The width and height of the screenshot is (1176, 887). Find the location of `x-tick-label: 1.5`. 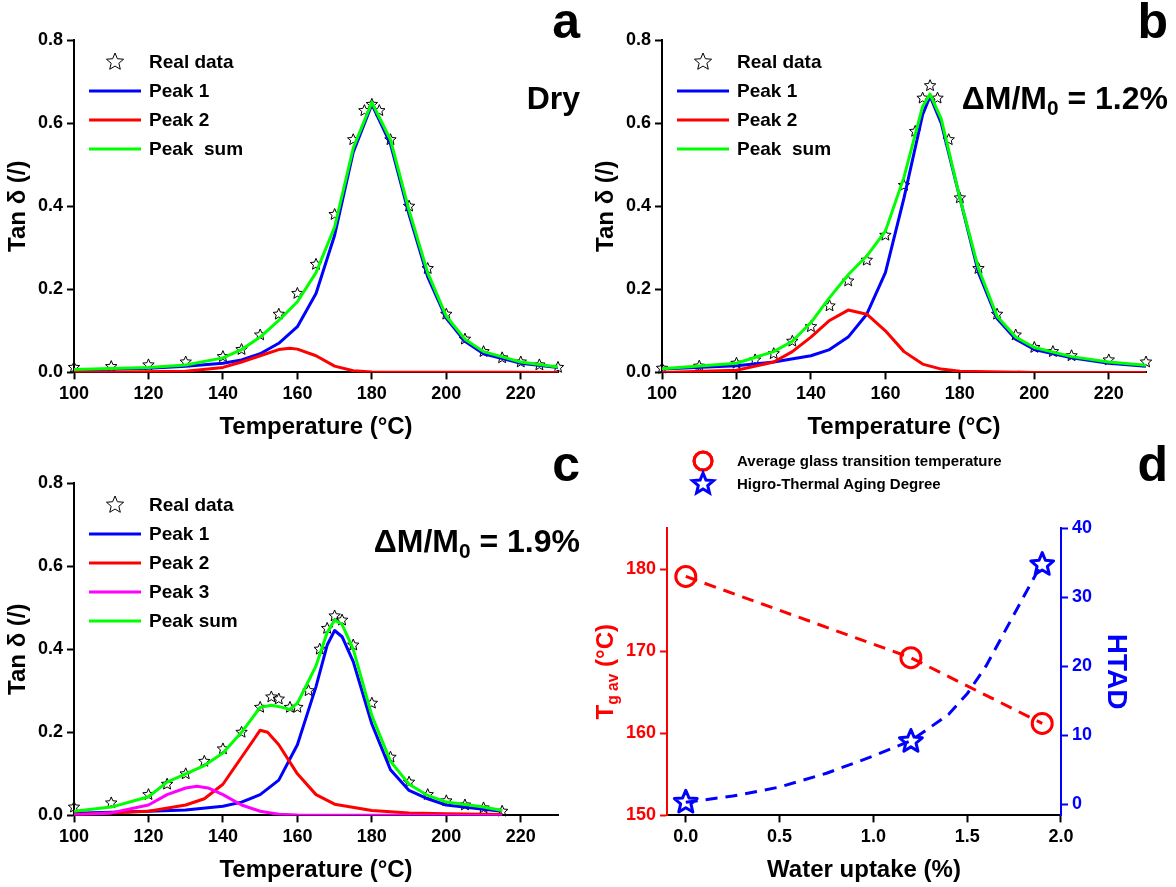

x-tick-label: 1.5 is located at coordinates (967, 836).